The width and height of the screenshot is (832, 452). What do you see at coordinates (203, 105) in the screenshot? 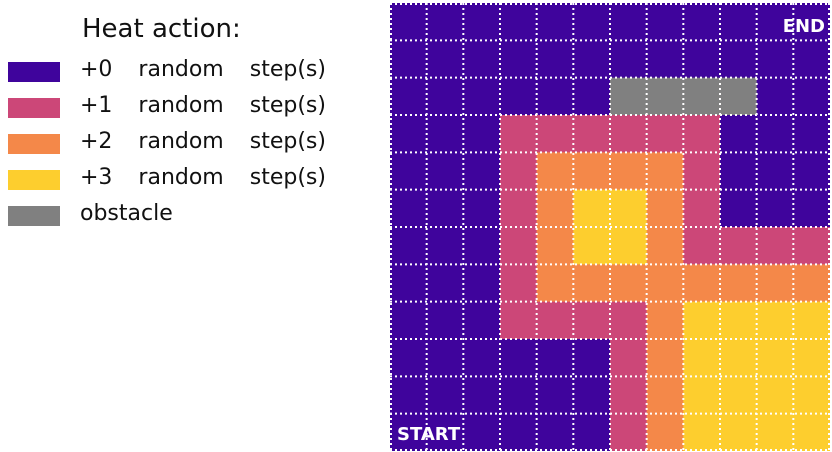
I see `legend-label-plus1: +1 random step(s)` at bounding box center [203, 105].